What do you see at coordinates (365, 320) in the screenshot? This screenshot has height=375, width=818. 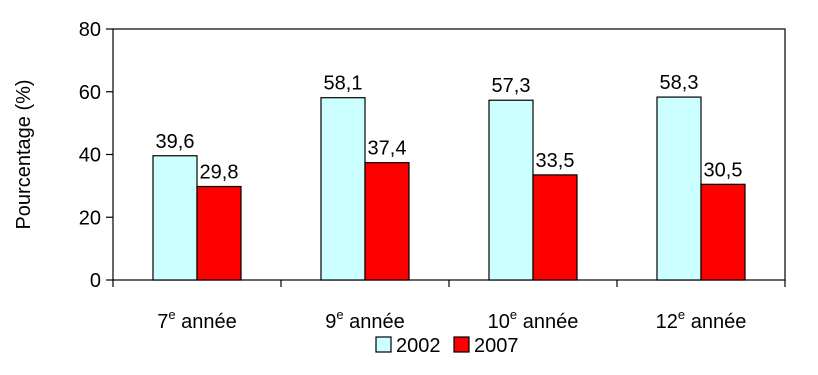 I see `x-category-label: 9e année` at bounding box center [365, 320].